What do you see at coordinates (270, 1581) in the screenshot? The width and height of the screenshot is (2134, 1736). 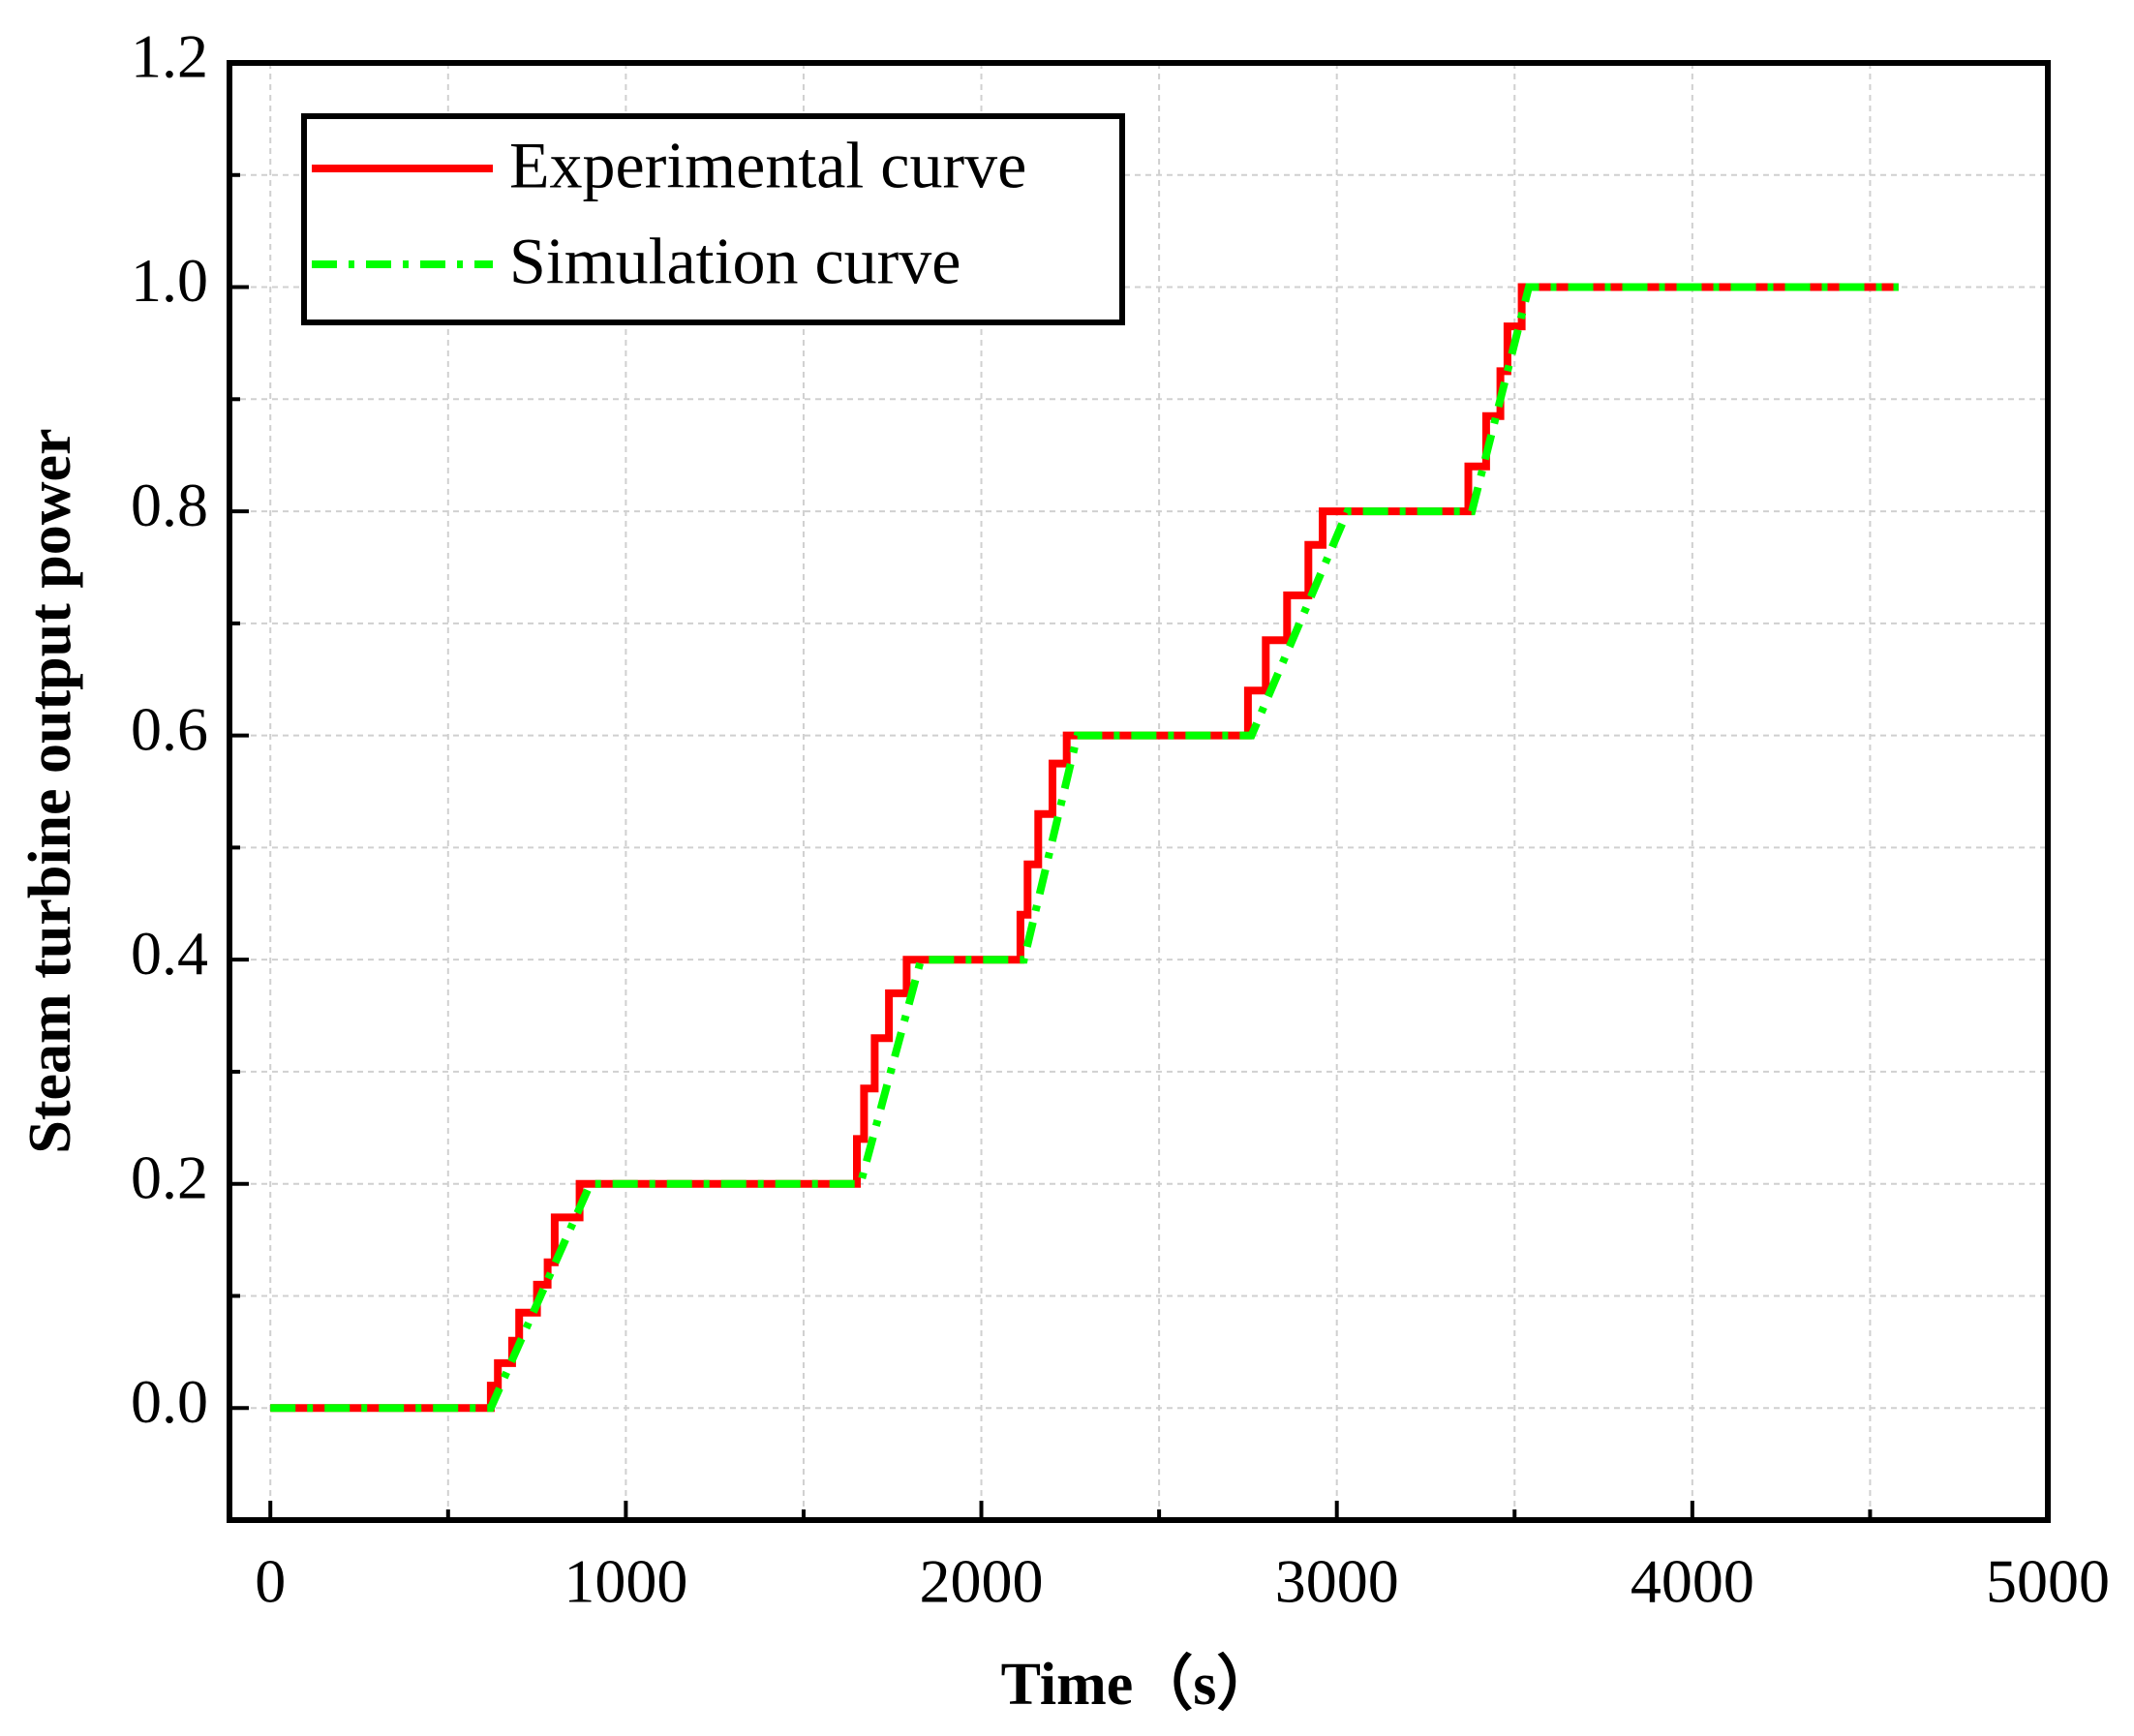 I see `x-tick-label: 0` at bounding box center [270, 1581].